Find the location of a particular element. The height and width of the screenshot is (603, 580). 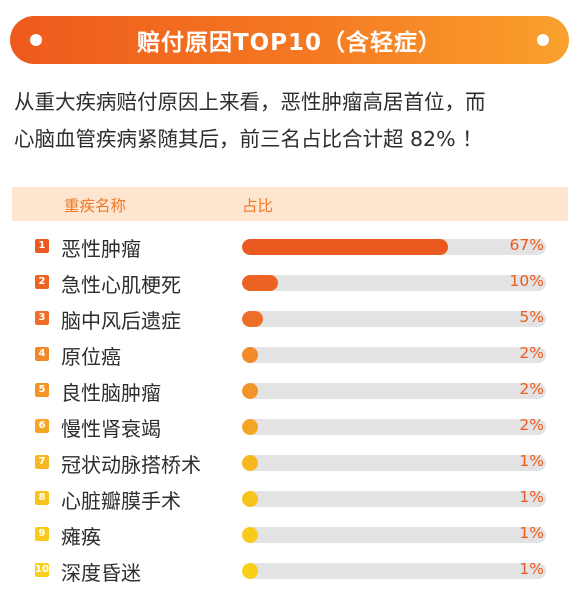

category-label: 冠状动脉搭桥术 is located at coordinates (131, 465).